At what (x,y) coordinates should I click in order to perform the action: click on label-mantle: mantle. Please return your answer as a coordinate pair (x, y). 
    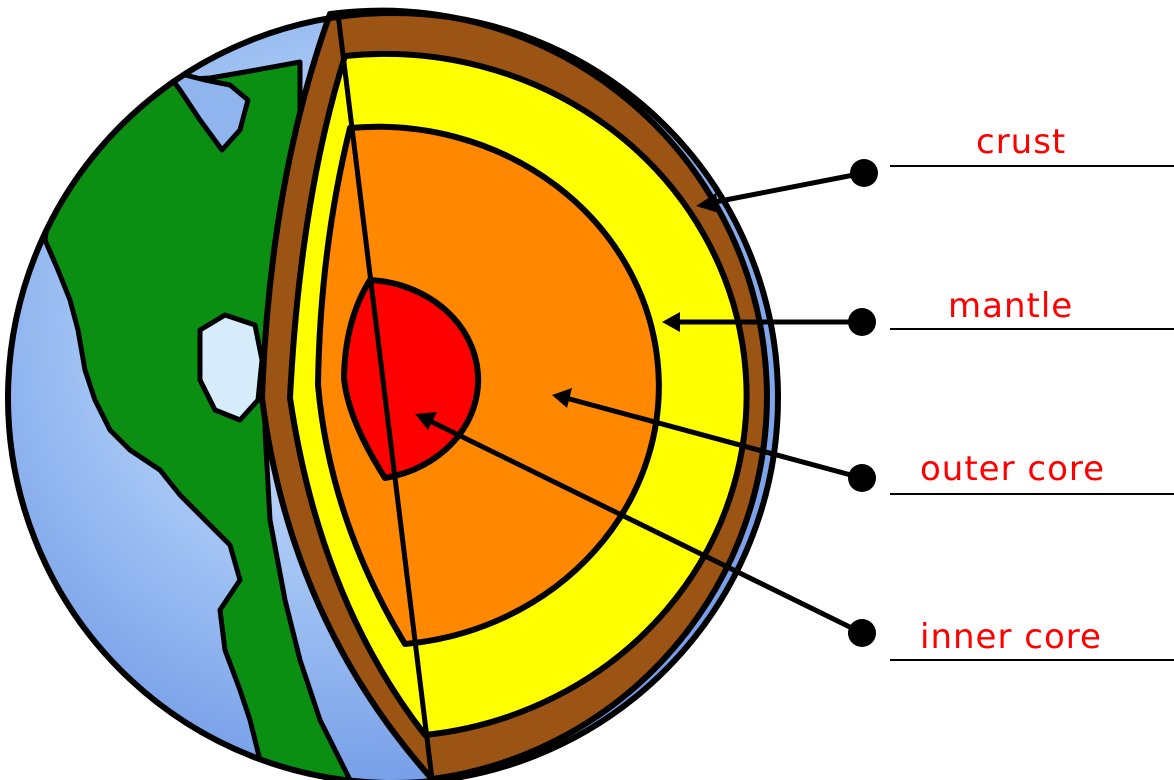
    Looking at the image, I should click on (1011, 306).